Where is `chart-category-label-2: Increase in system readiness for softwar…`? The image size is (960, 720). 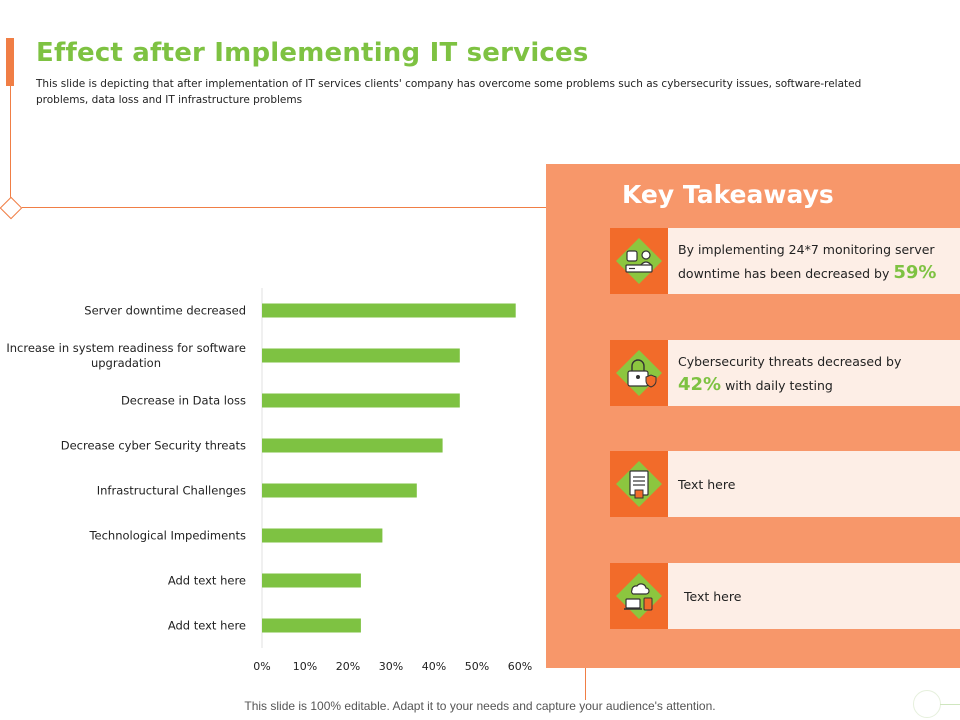
chart-category-label-2: Increase in system readiness for softwar… is located at coordinates (126, 355).